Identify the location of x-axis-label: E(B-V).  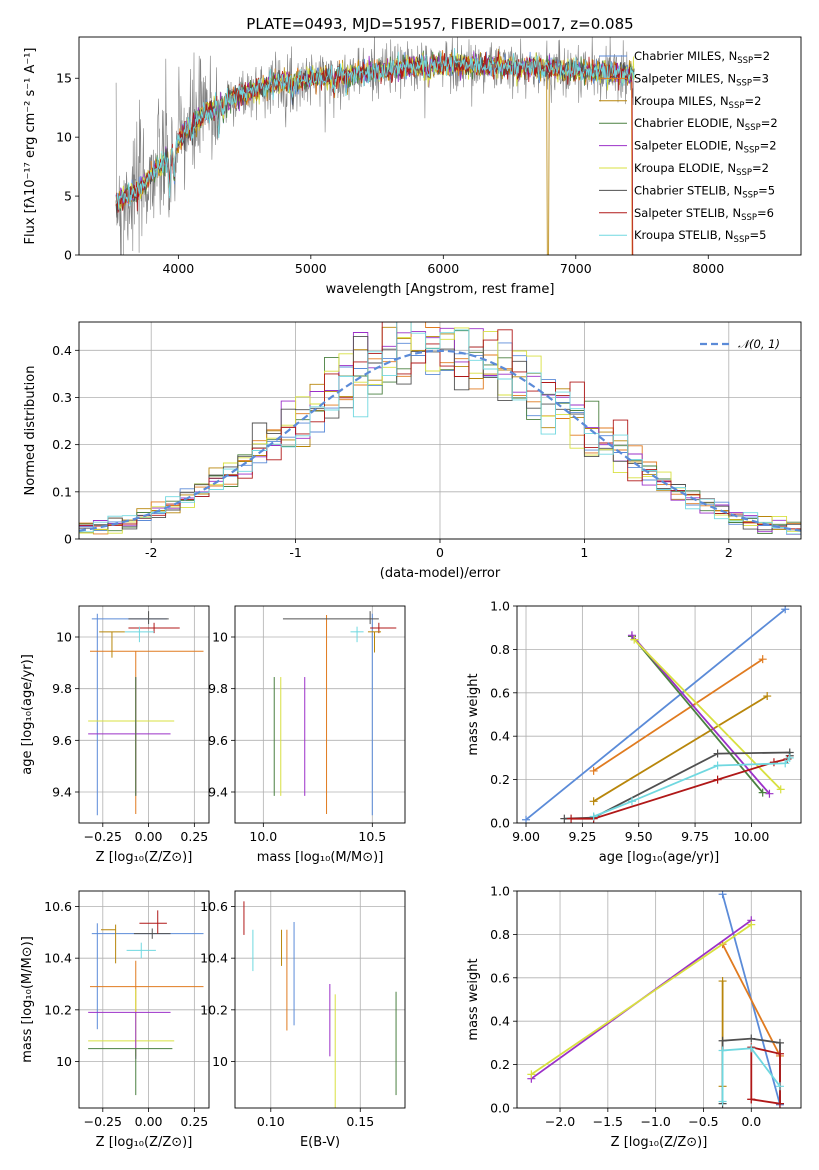
(320, 1142).